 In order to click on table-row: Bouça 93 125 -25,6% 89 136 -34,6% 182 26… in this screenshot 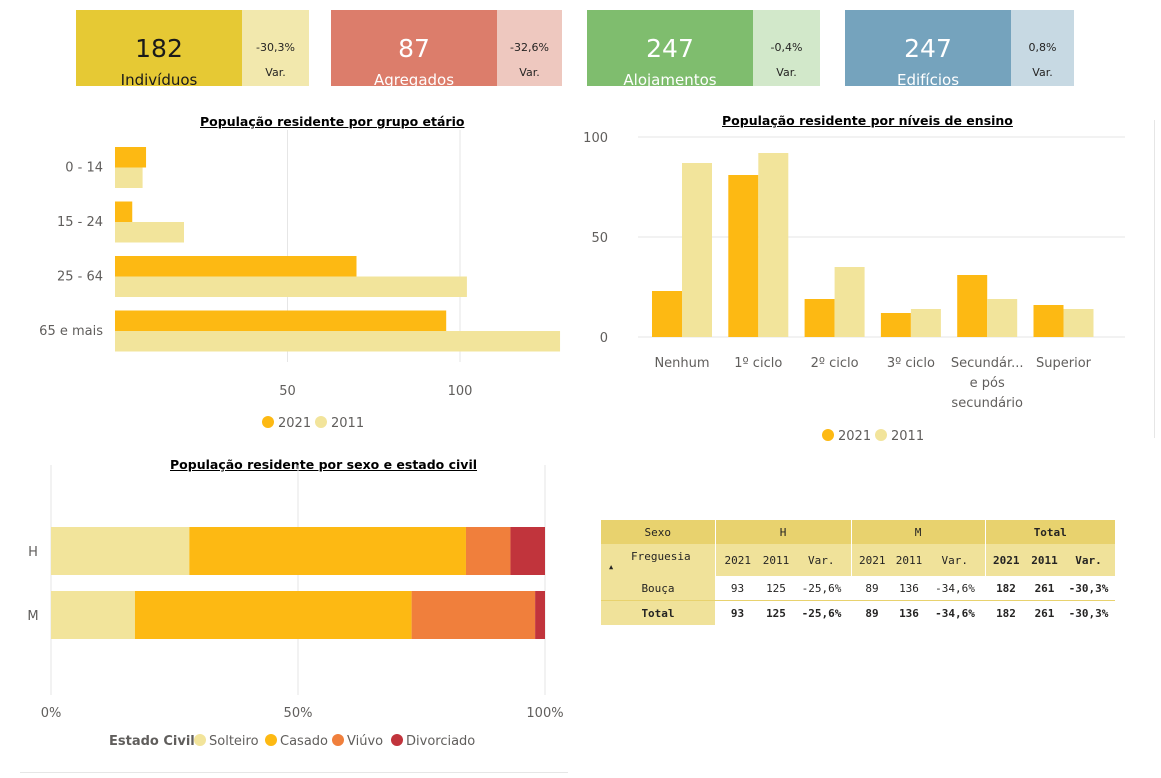, I will do `click(858, 588)`.